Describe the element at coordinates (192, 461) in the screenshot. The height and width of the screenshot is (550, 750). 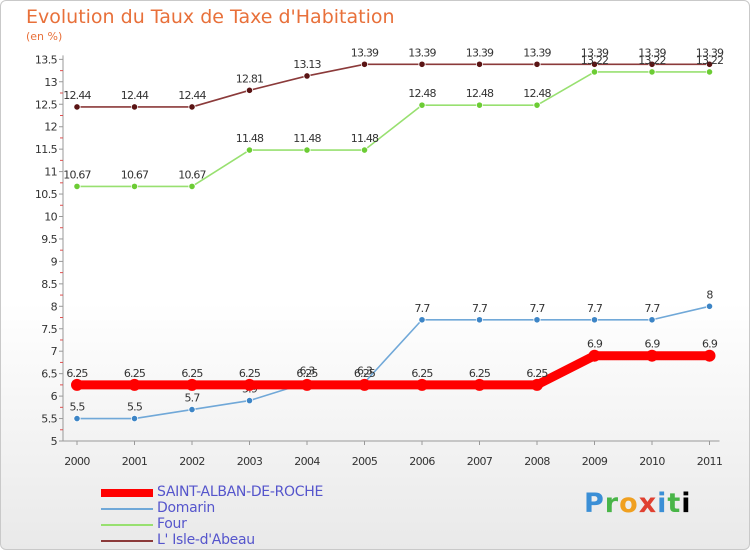
I see `x-tick-label: 2002` at that location.